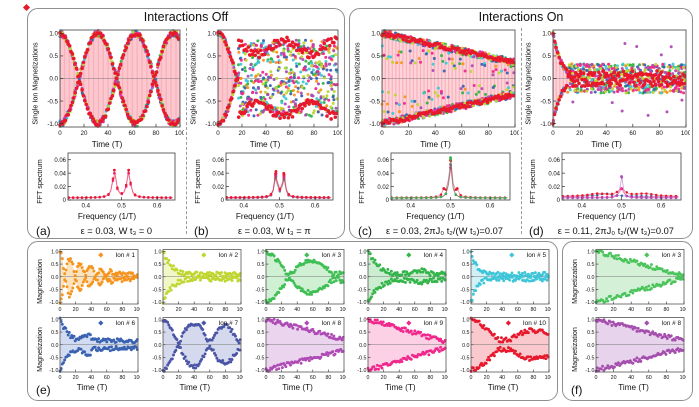 The width and height of the screenshot is (699, 407). Describe the element at coordinates (612, 181) in the screenshot. I see `fft-chart-d: 0 0.02 0.04 0.06 0.4 0.5 0.6` at that location.